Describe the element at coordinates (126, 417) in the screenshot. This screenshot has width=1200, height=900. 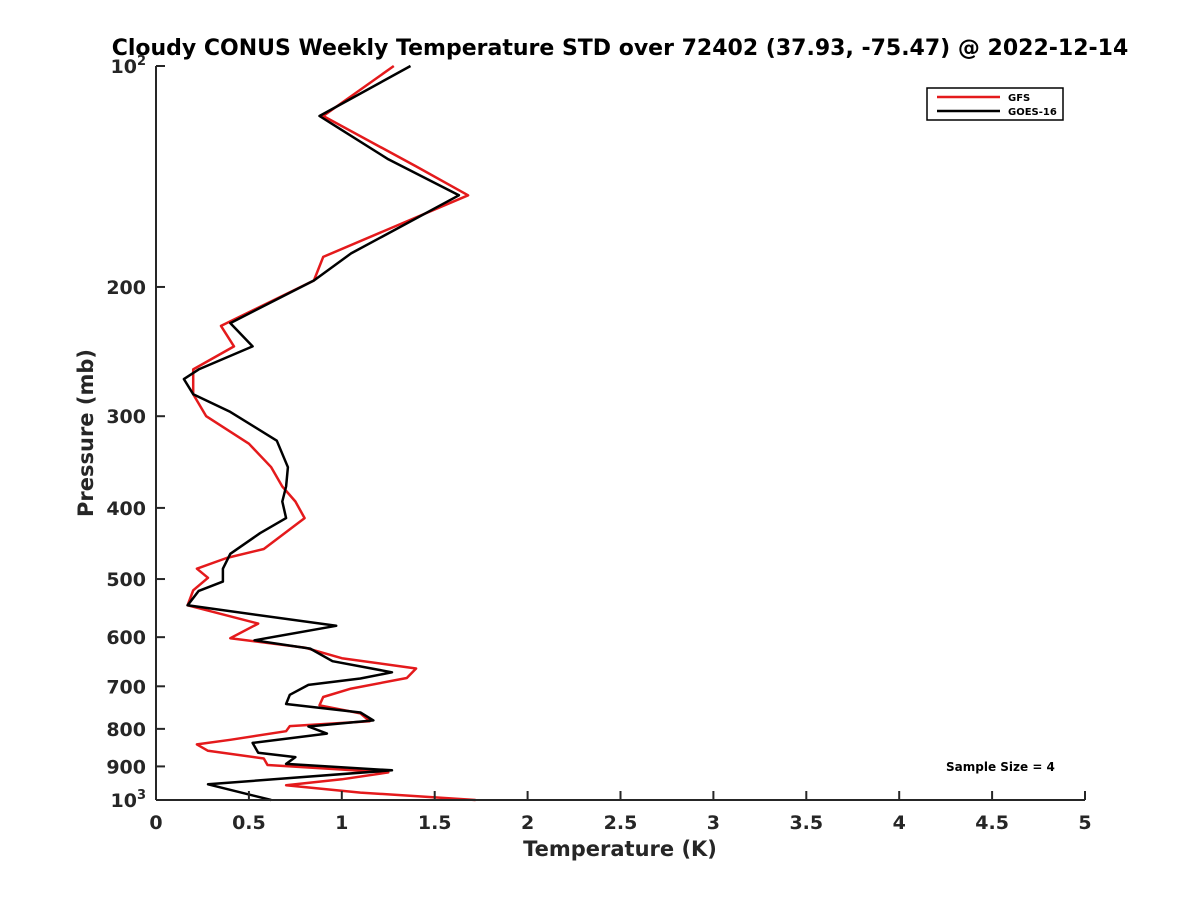
I see `y-tick-label: 300` at that location.